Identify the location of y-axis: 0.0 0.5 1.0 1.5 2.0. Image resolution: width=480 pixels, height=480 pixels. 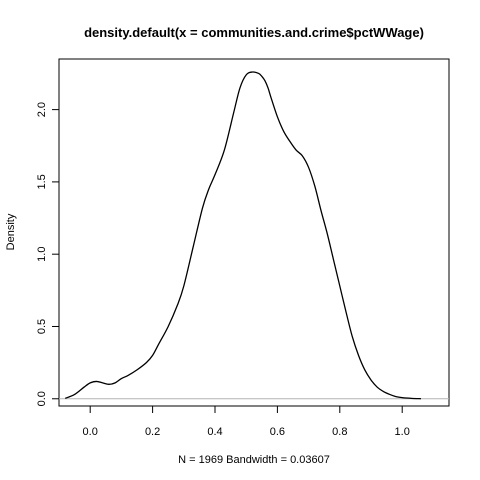
(48, 254).